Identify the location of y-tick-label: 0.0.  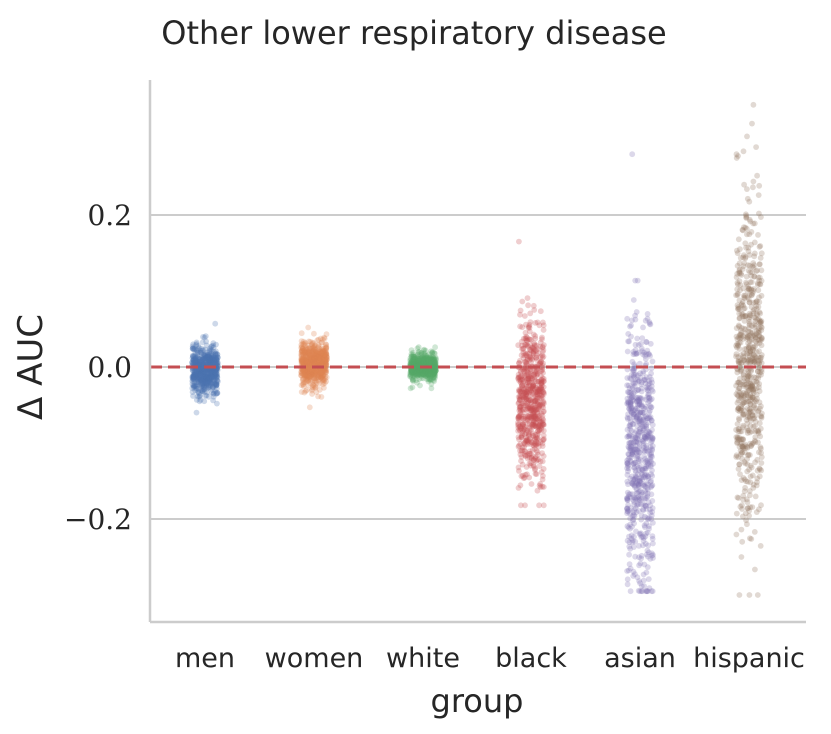
(109, 367).